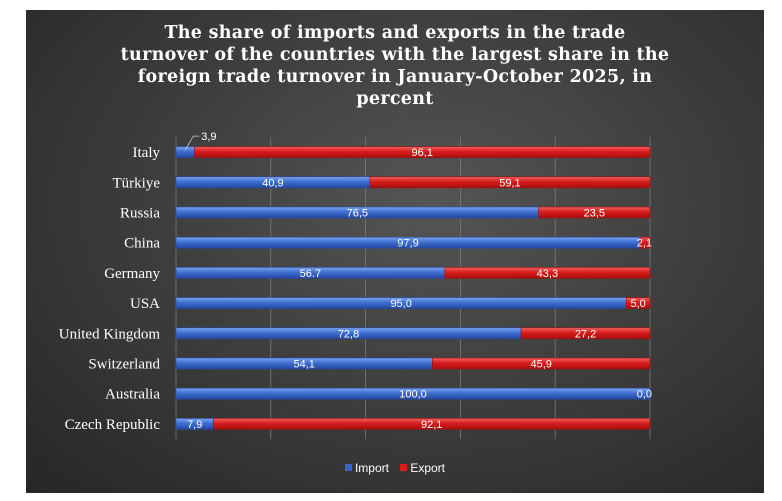  I want to click on data-label-import: 100,0, so click(413, 395).